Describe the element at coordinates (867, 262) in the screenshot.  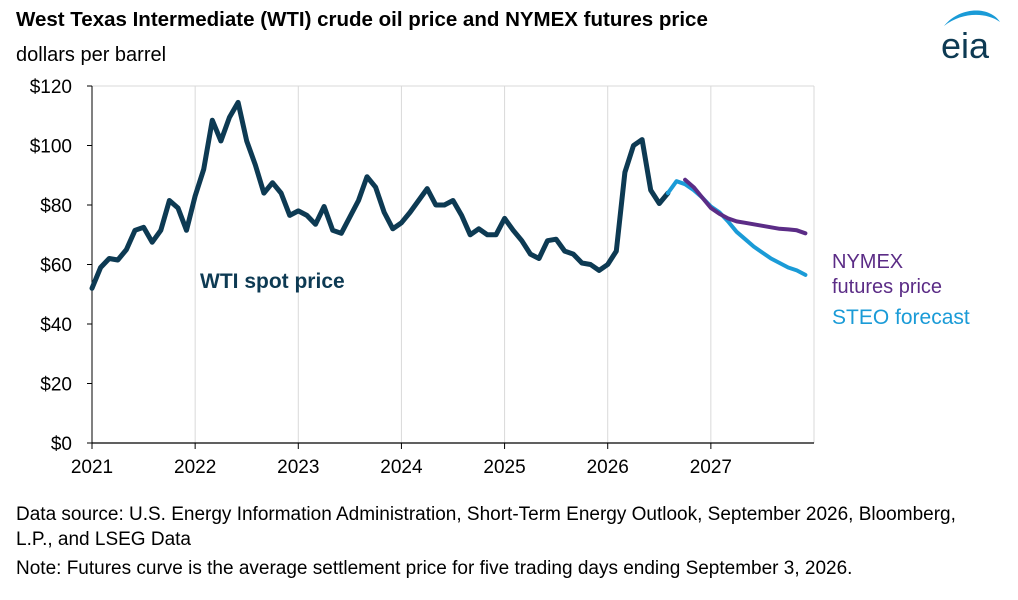
I see `nymex-series-label-line1: NYMEX` at that location.